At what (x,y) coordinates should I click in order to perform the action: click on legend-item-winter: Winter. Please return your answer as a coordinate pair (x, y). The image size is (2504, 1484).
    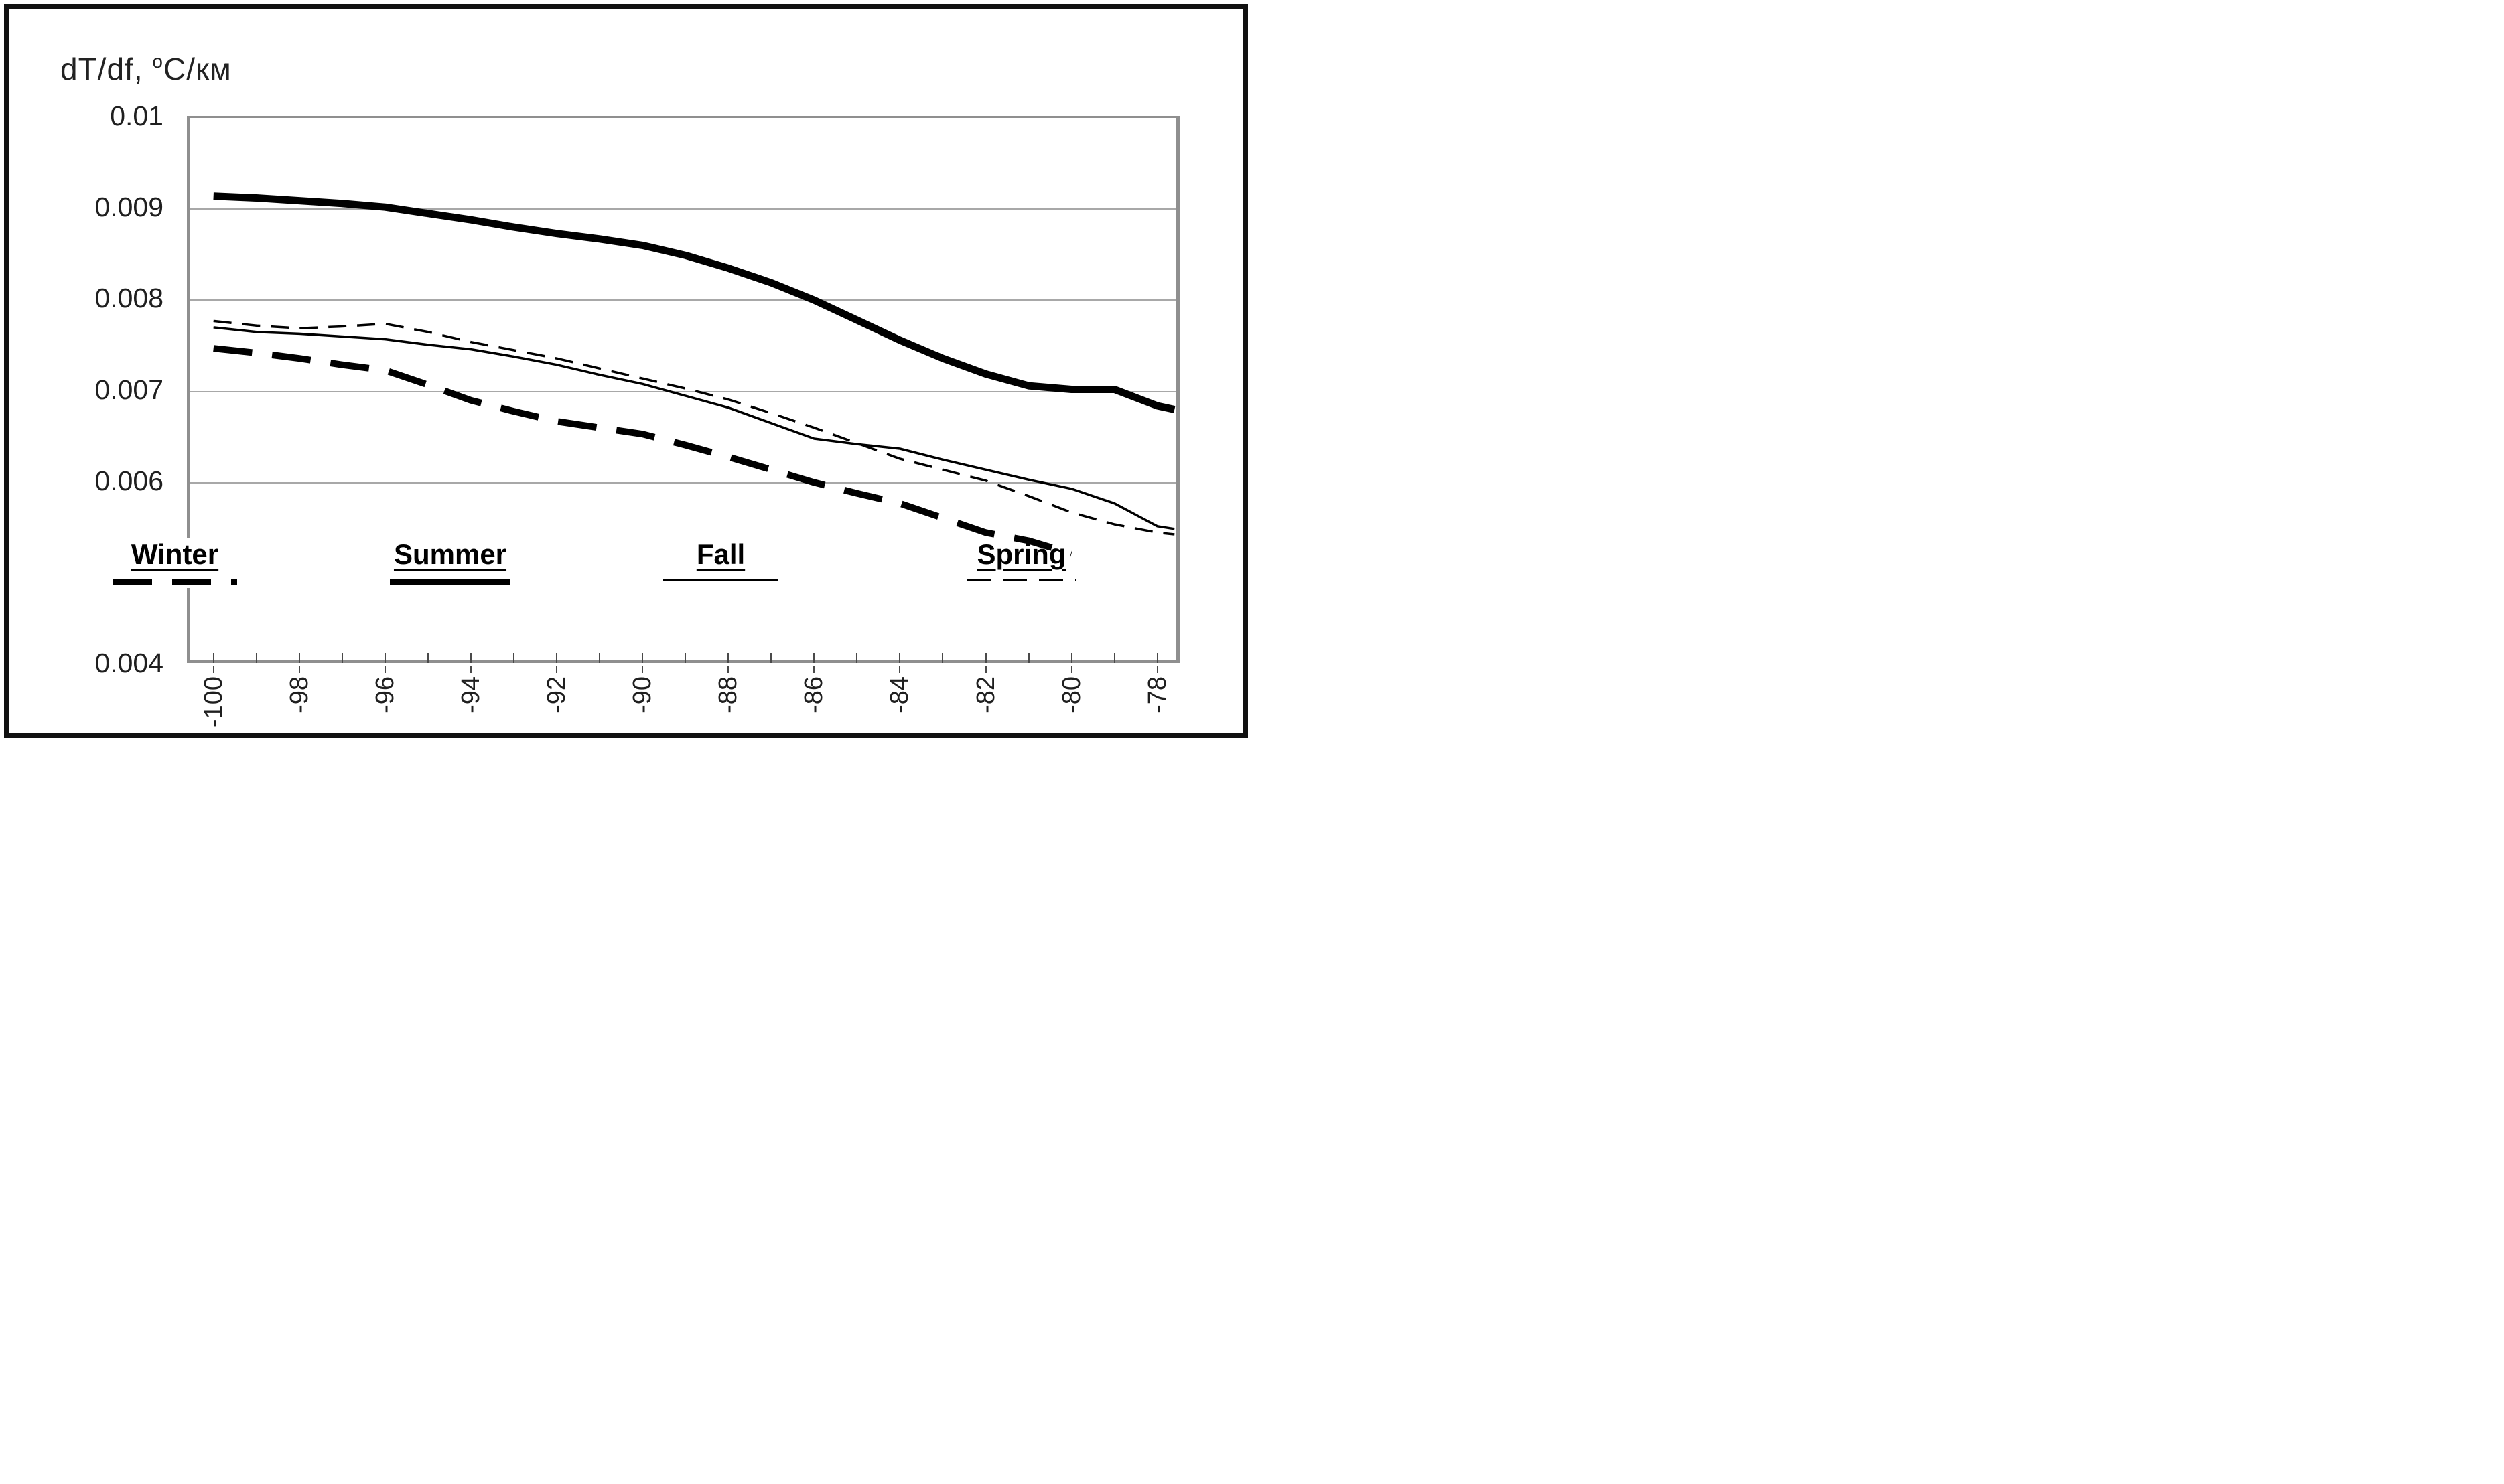
    Looking at the image, I should click on (175, 563).